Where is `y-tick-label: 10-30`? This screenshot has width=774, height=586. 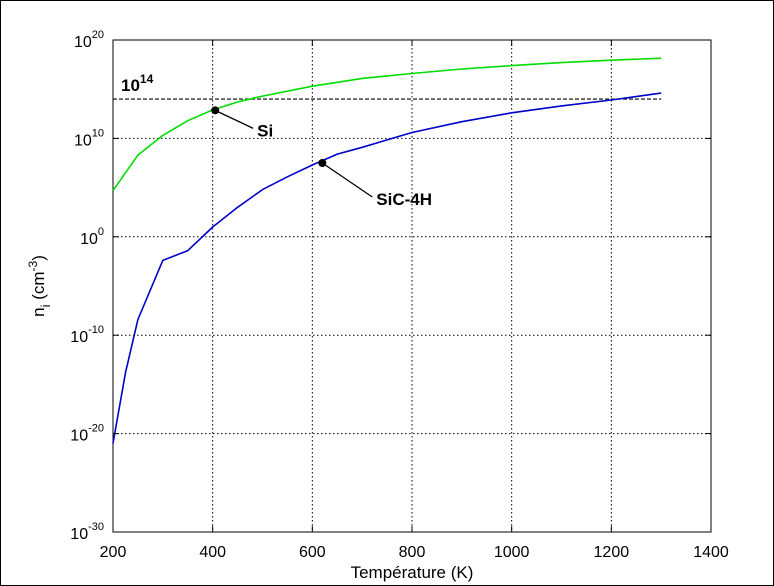
y-tick-label: 10-30 is located at coordinates (87, 532).